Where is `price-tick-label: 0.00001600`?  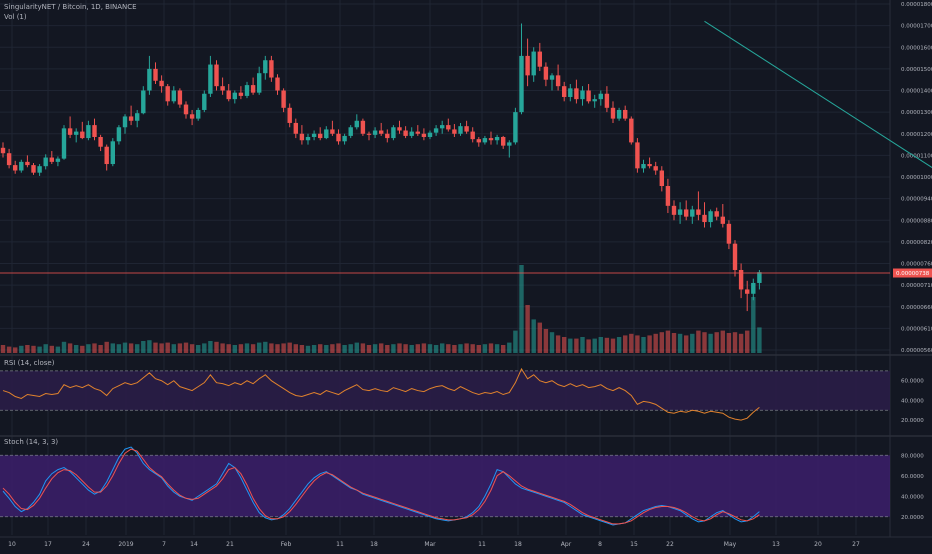
price-tick-label: 0.00001600 is located at coordinates (916, 48).